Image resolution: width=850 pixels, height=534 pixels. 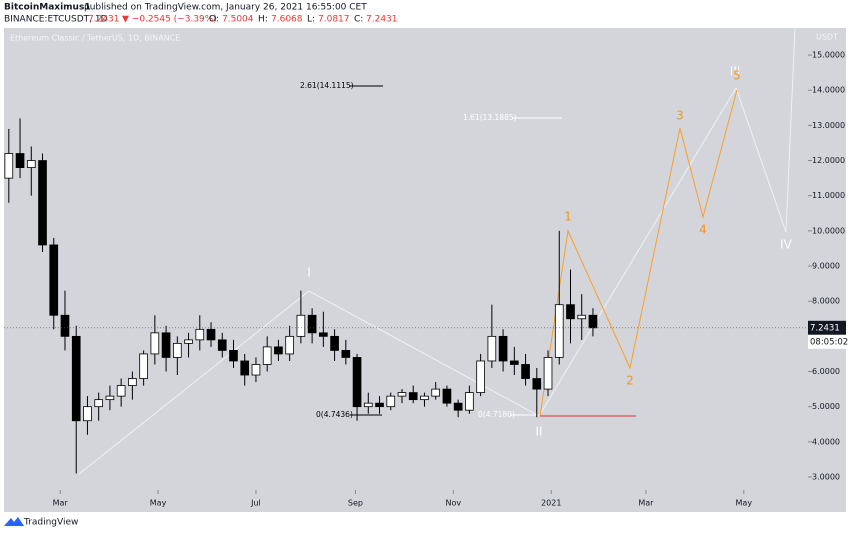 I want to click on y-unit: USDT, so click(x=827, y=37).